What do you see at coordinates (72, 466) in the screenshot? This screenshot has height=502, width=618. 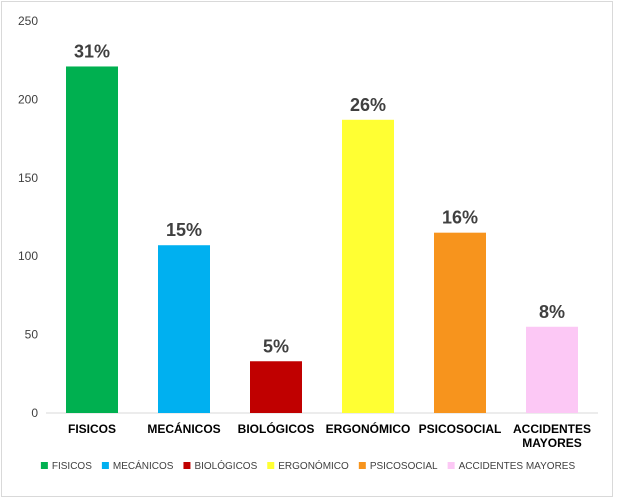 I see `legend-label: FISICOS` at bounding box center [72, 466].